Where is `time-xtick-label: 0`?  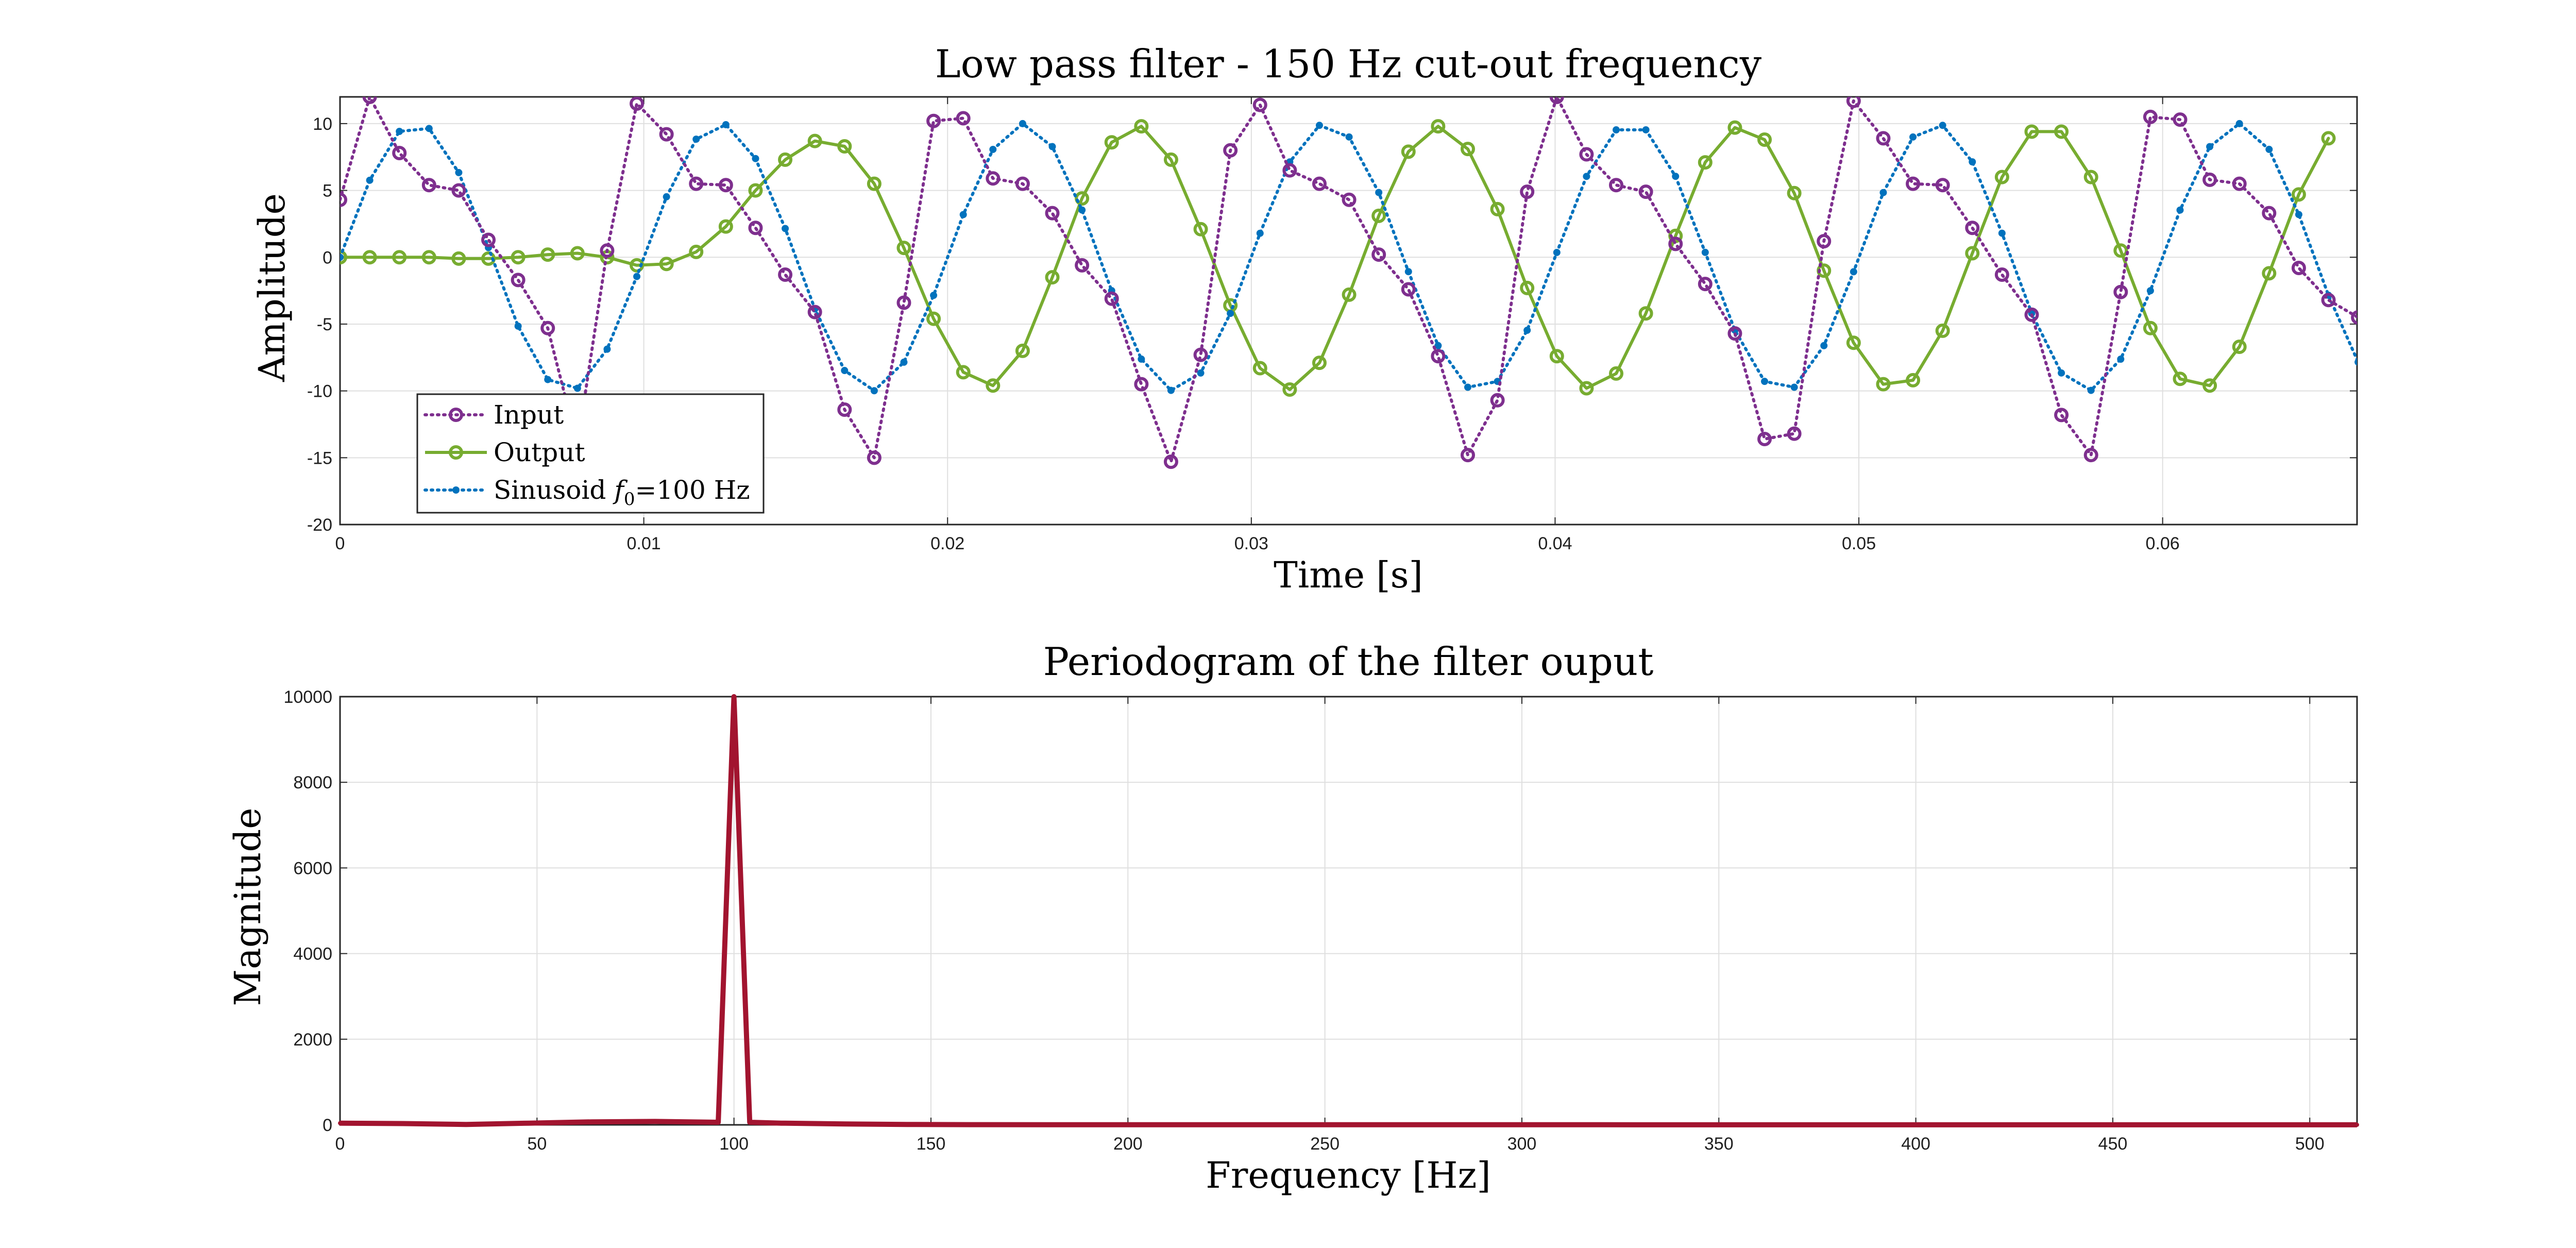 time-xtick-label: 0 is located at coordinates (340, 543).